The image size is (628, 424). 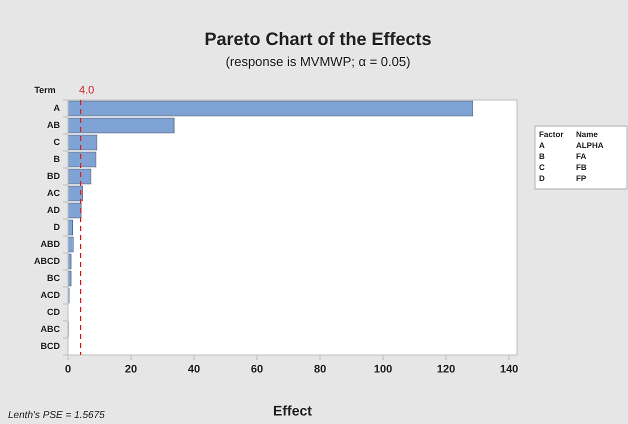 What do you see at coordinates (53, 277) in the screenshot?
I see `y-tick-label: BC` at bounding box center [53, 277].